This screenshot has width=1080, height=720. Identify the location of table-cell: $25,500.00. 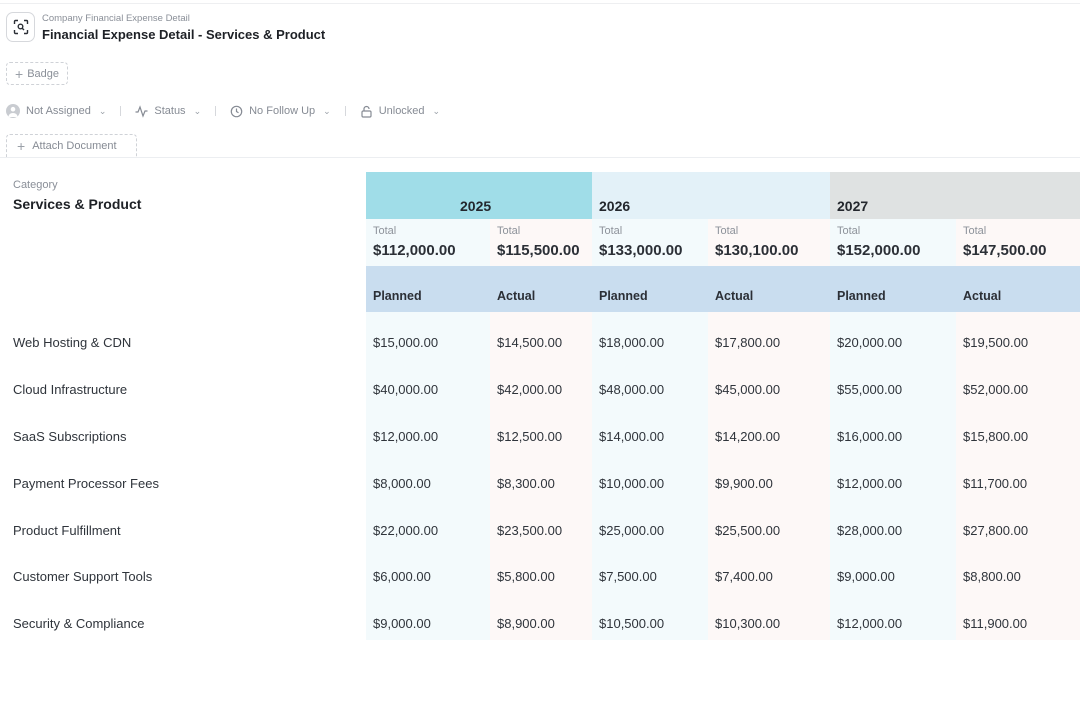
(748, 530).